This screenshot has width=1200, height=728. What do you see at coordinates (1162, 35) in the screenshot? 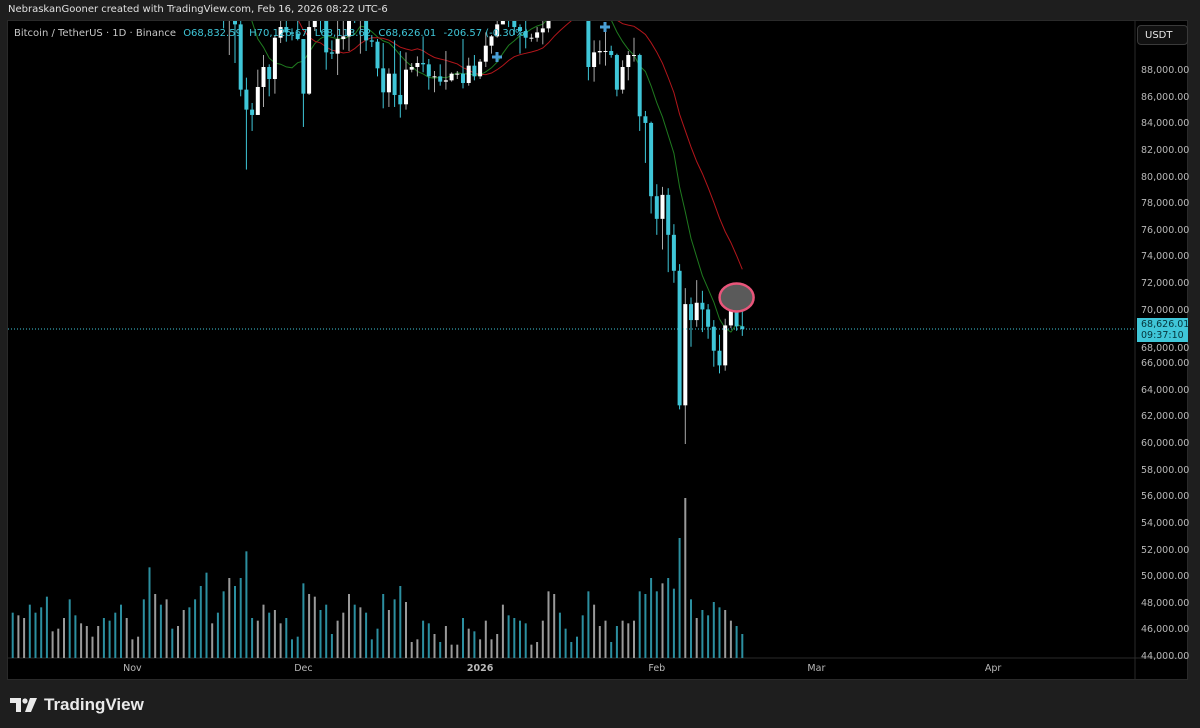
I see `currency-unit-button: USDT` at bounding box center [1162, 35].